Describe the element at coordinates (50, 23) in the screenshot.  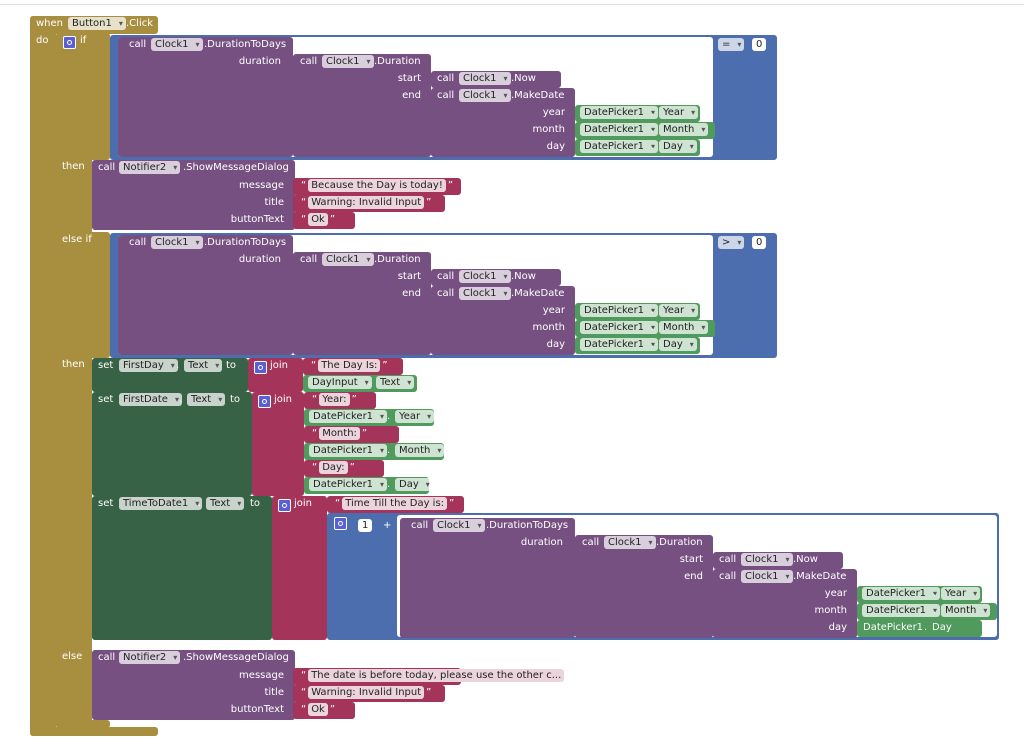
I see `when-label: when` at that location.